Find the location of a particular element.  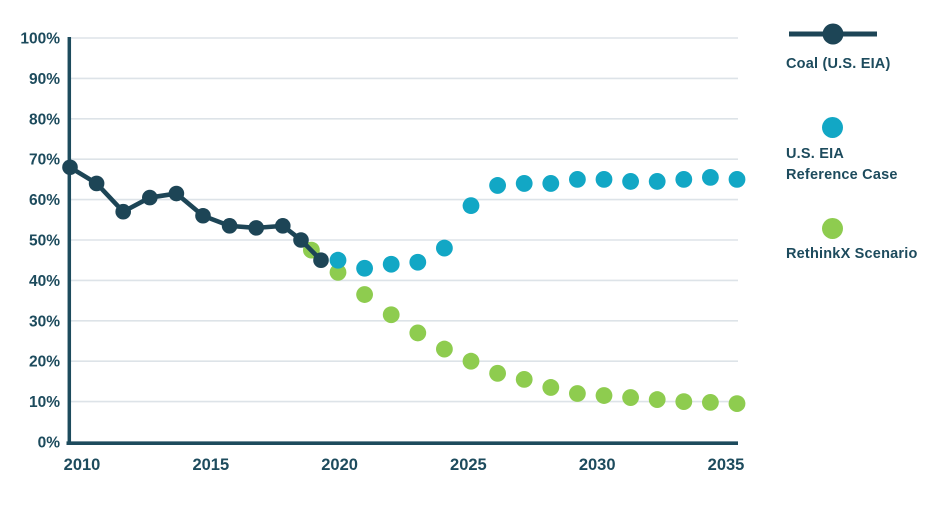

y-axis-tick-label: 40% is located at coordinates (44, 281).